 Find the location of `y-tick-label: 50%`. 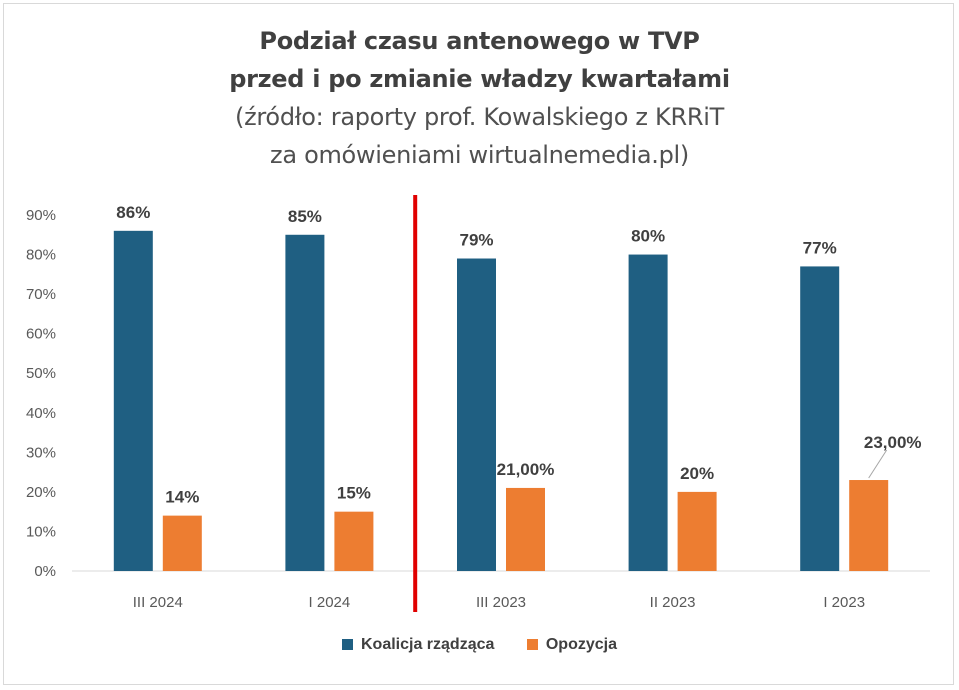

y-tick-label: 50% is located at coordinates (41, 373).